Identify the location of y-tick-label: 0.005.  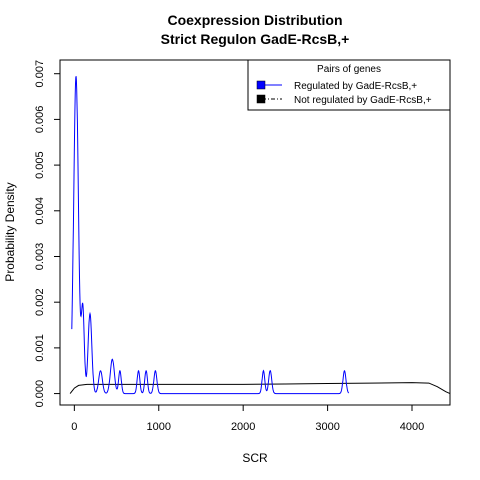
(40, 165).